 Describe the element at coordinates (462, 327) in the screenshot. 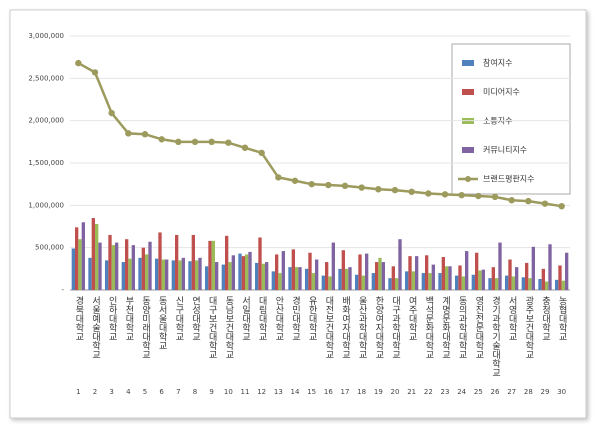

I see `x-tick-label: 동의과학대학교` at that location.